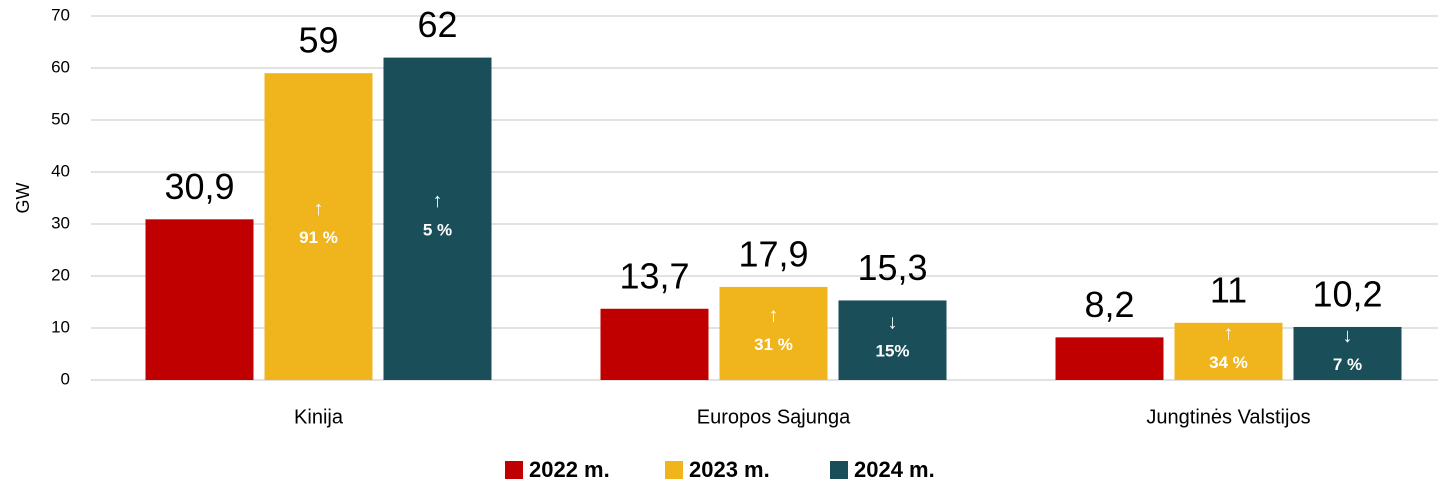 This screenshot has width=1438, height=493. I want to click on y-tick-label: 30, so click(60, 222).